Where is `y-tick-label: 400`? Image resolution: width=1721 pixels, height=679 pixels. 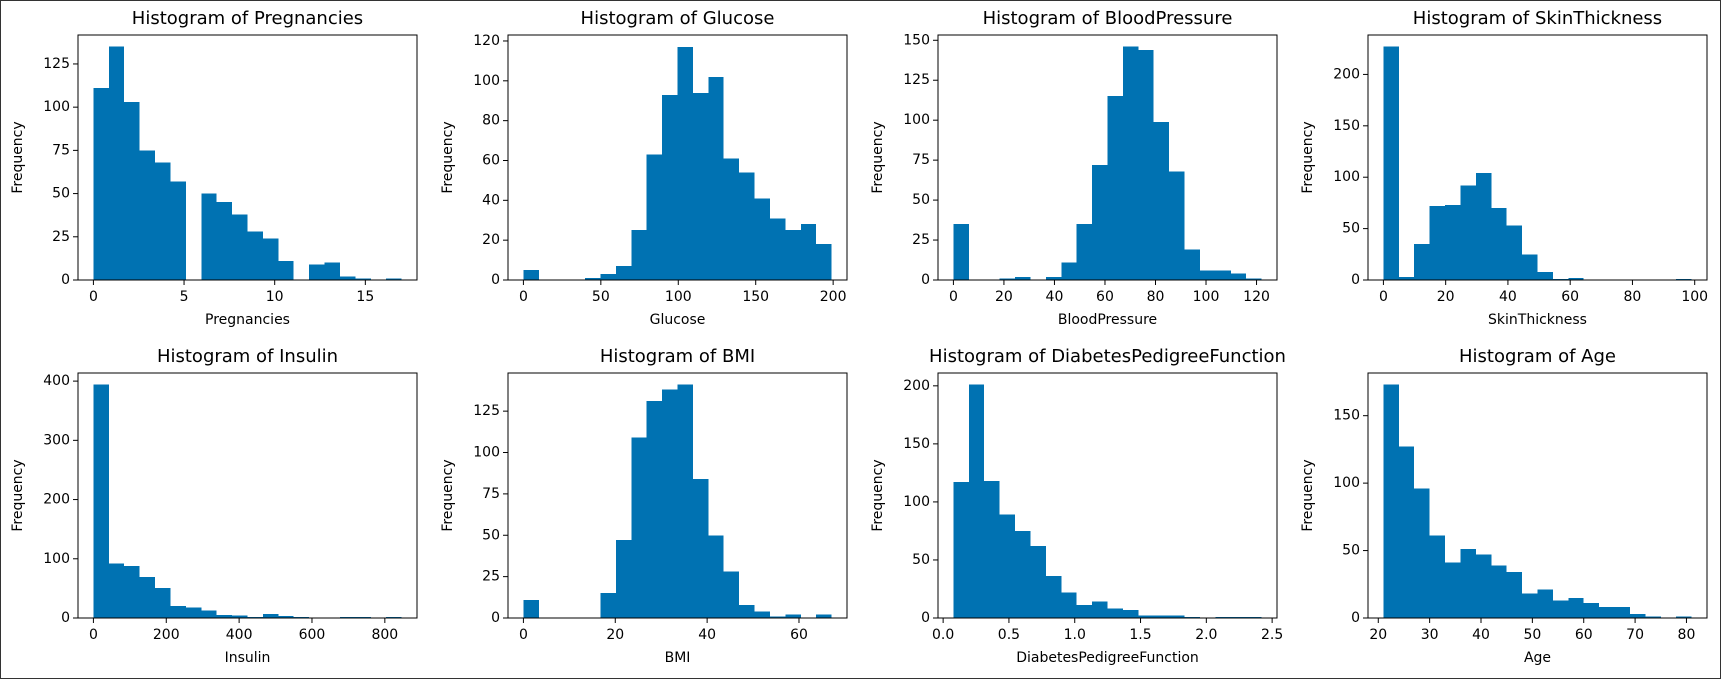 y-tick-label: 400 is located at coordinates (56, 381).